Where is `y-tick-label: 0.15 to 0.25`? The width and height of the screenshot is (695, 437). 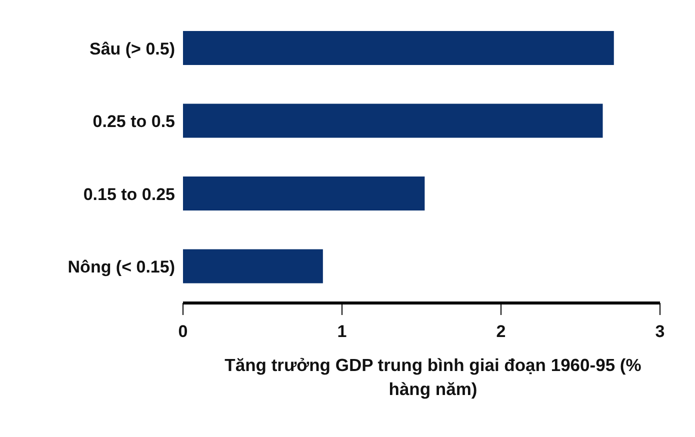 y-tick-label: 0.15 to 0.25 is located at coordinates (129, 194).